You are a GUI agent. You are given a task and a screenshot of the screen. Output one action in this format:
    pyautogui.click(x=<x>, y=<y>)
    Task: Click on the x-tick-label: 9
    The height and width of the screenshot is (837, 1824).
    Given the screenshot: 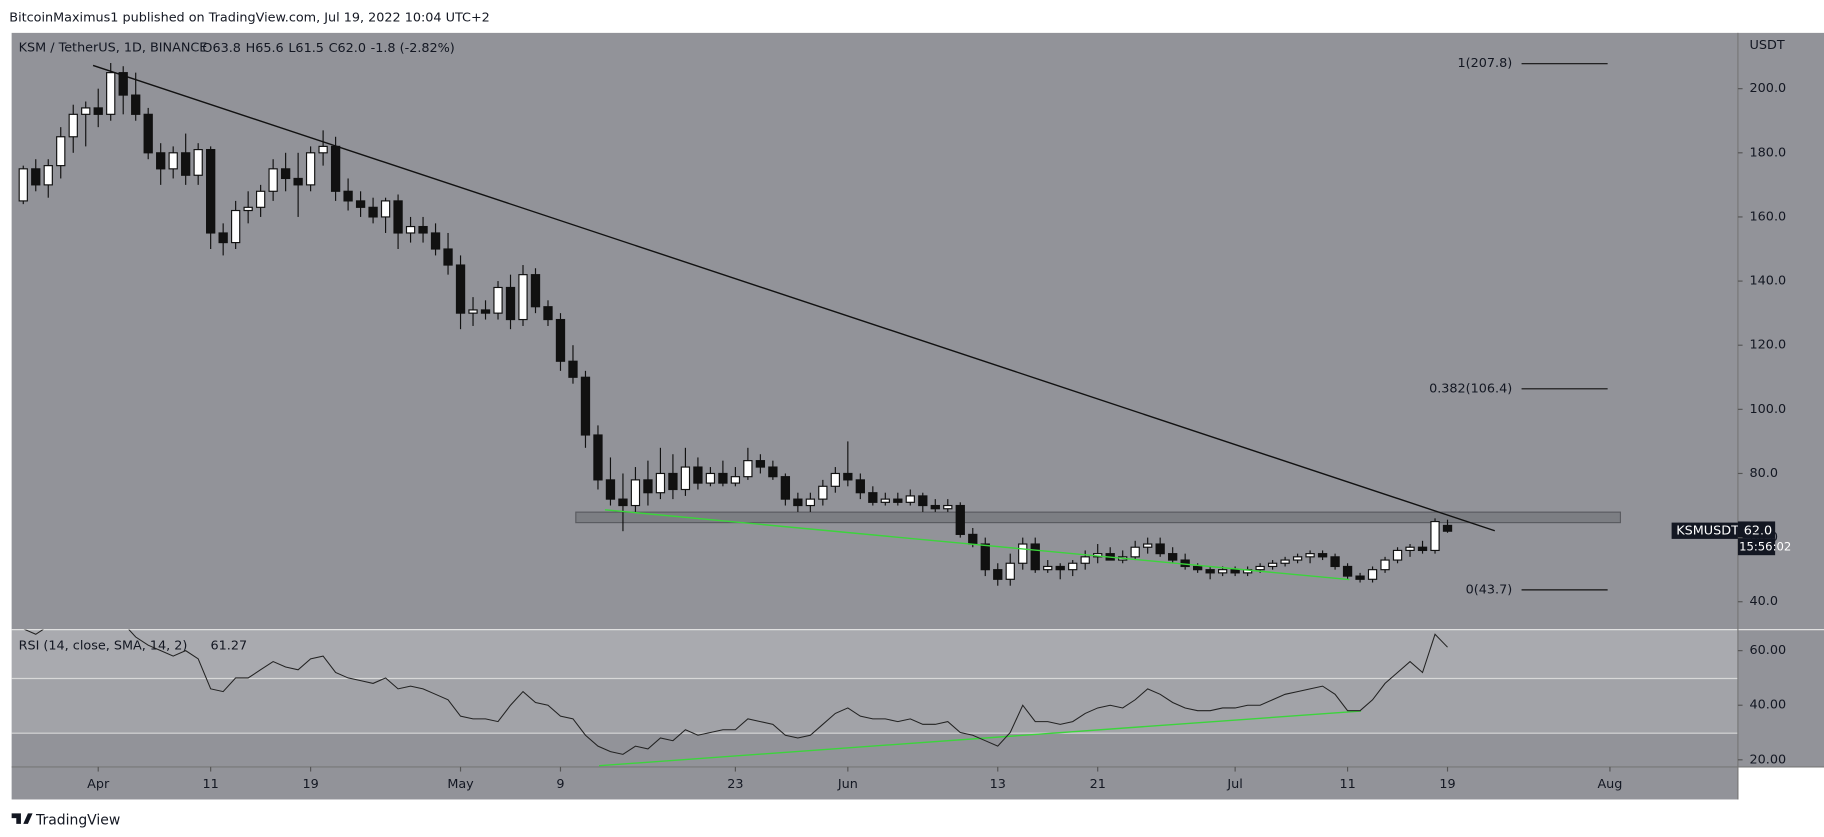 What is the action you would take?
    pyautogui.click(x=560, y=784)
    